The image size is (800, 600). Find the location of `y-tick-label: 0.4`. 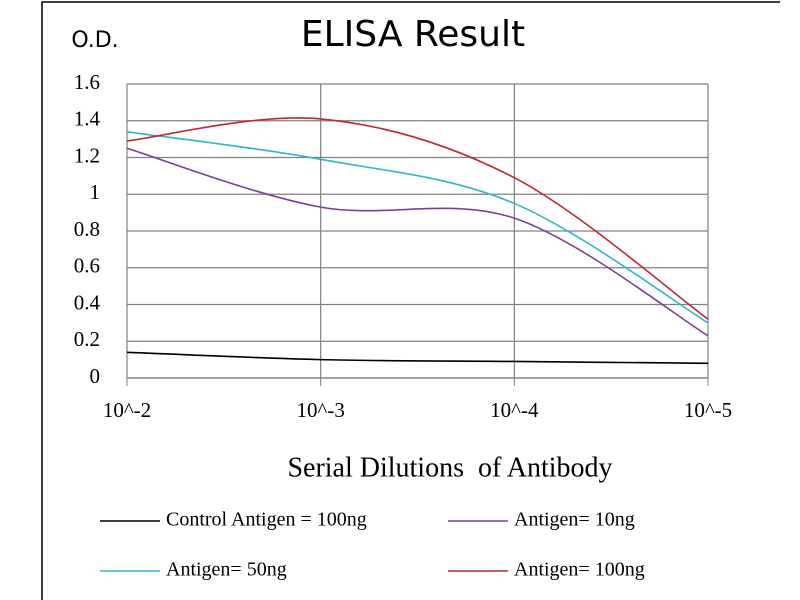

y-tick-label: 0.4 is located at coordinates (87, 302).